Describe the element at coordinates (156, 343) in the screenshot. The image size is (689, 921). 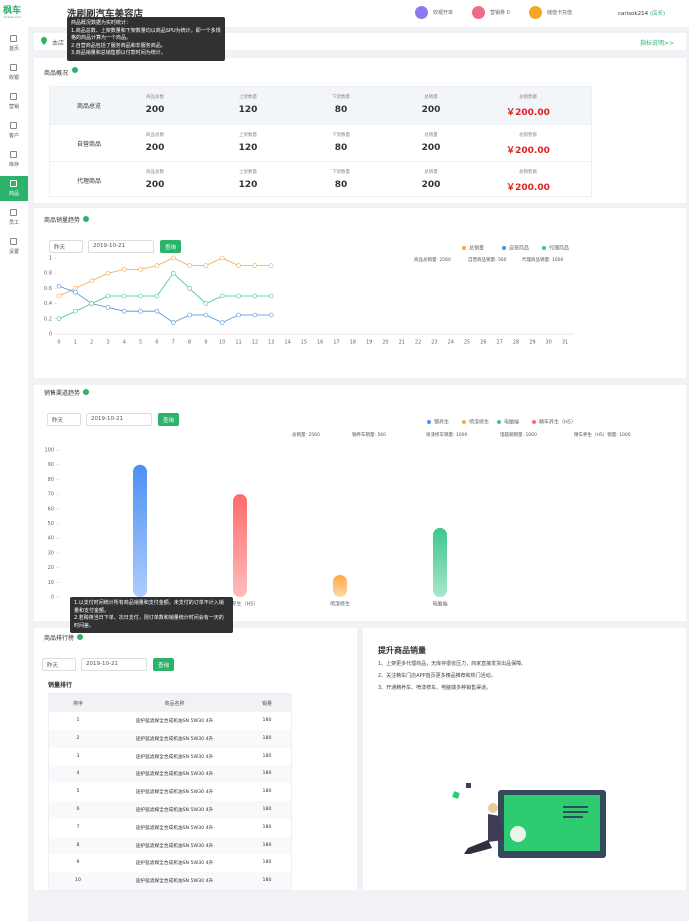
I see `x-tick-label: 6` at that location.